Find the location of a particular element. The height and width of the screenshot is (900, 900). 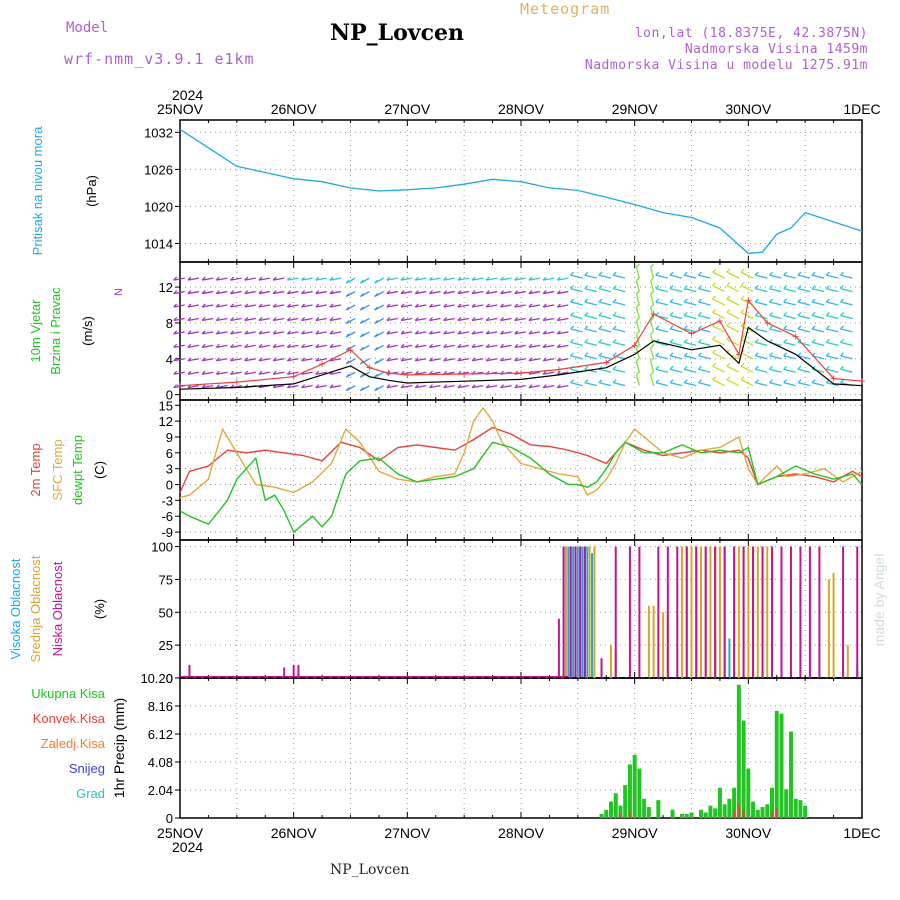

precip-legend-4: Snijeg is located at coordinates (87, 768).